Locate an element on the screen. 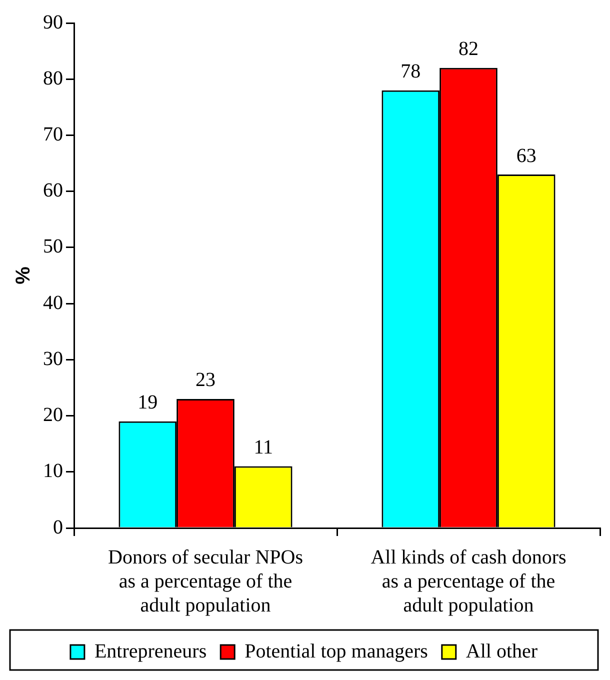  y-tick-label: 30 is located at coordinates (53, 359).